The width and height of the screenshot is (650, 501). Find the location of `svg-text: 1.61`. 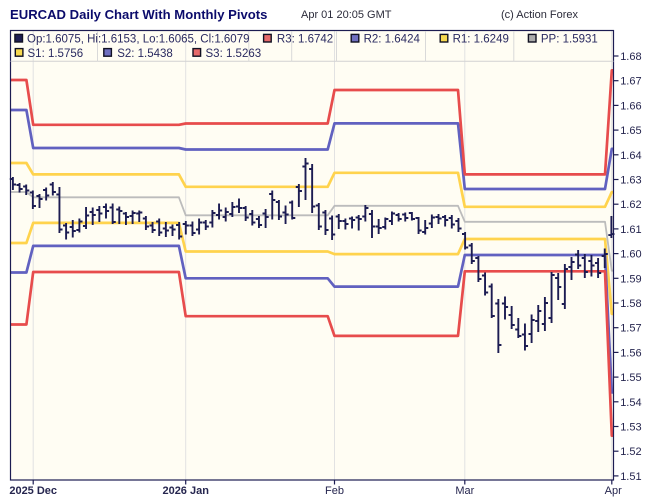

svg-text: 1.61 is located at coordinates (630, 230).